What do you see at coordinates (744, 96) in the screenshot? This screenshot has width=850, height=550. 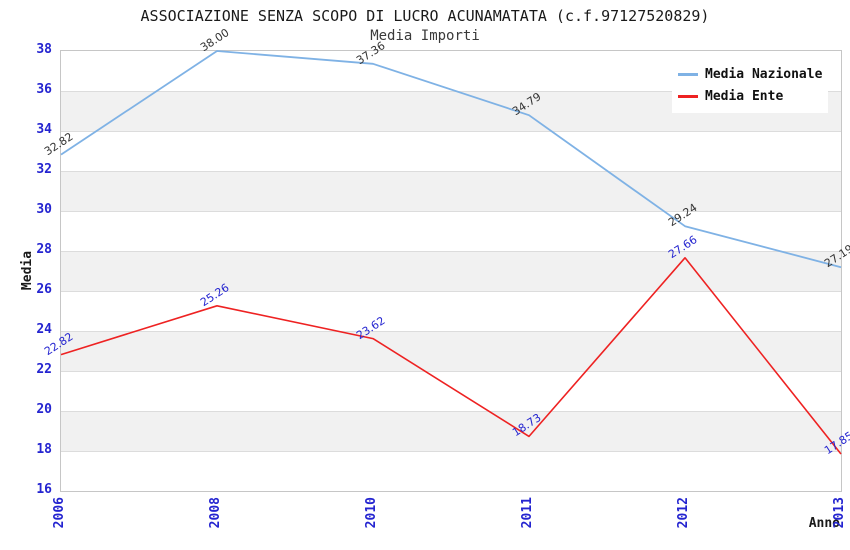 I see `legend-label: Media Ente` at bounding box center [744, 96].